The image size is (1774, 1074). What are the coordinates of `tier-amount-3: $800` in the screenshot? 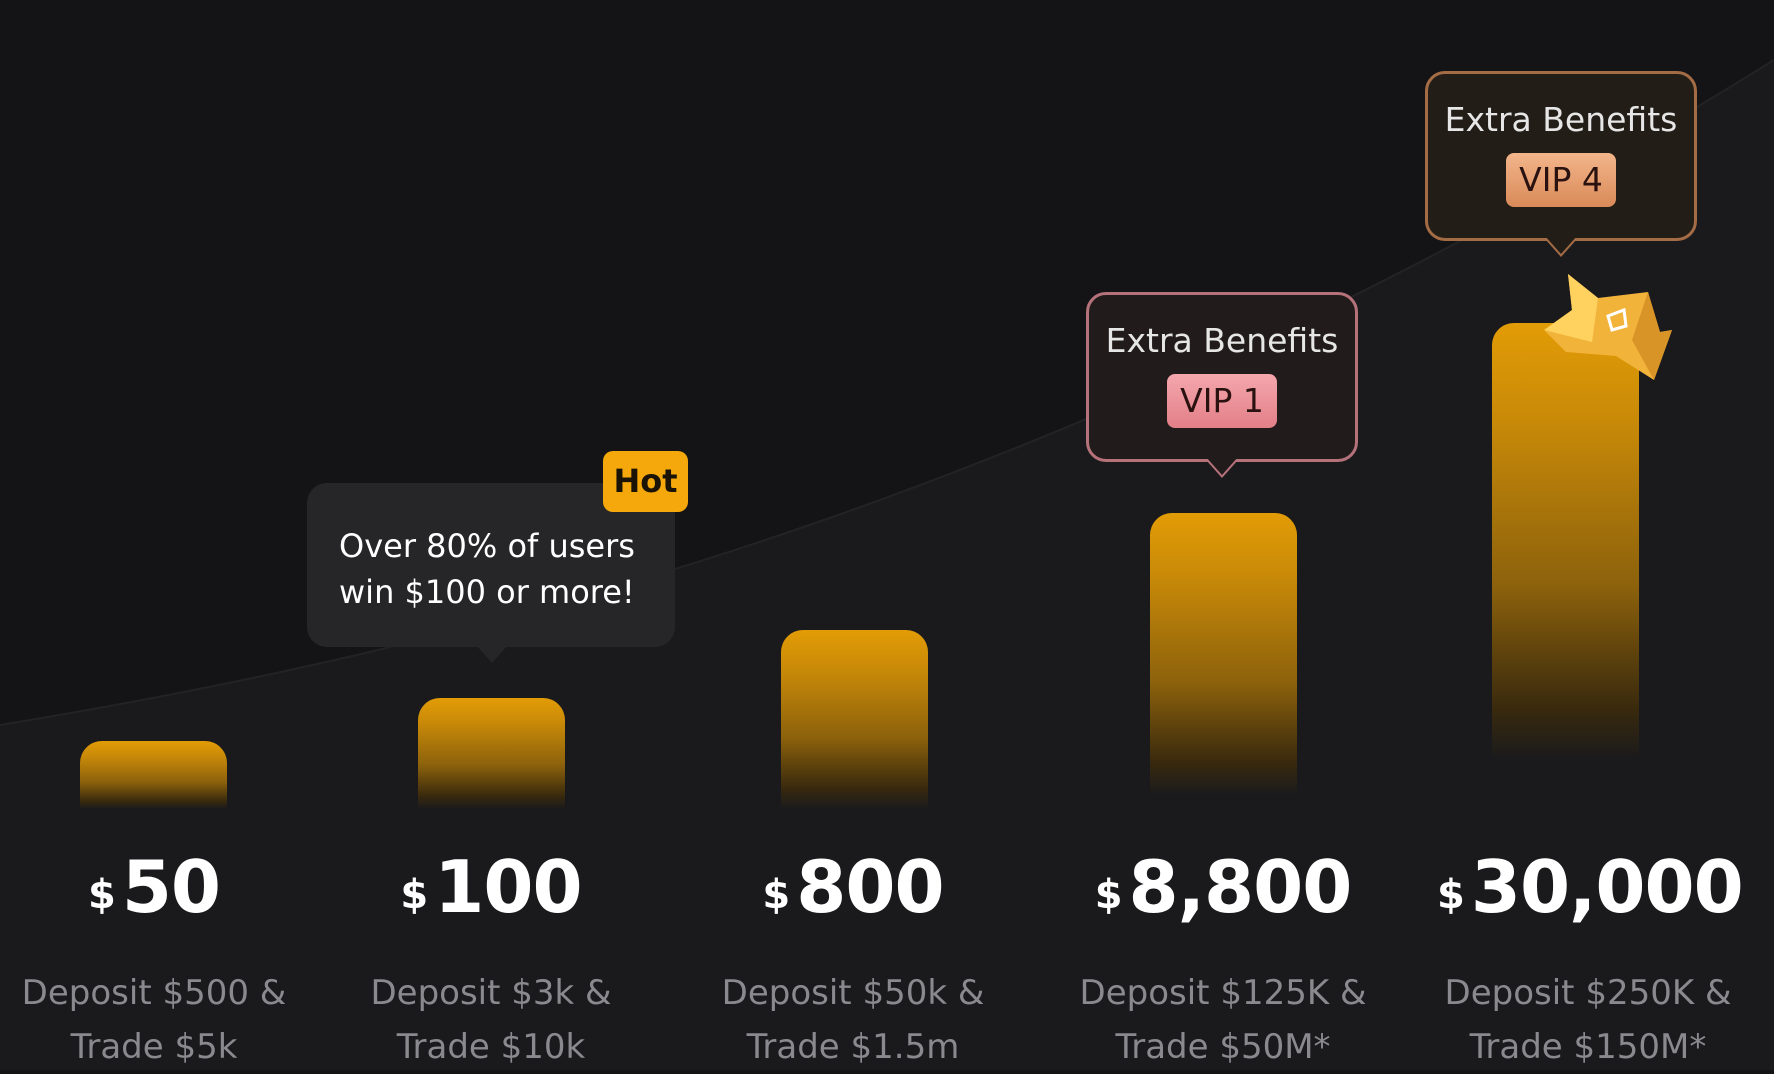 It's located at (853, 887).